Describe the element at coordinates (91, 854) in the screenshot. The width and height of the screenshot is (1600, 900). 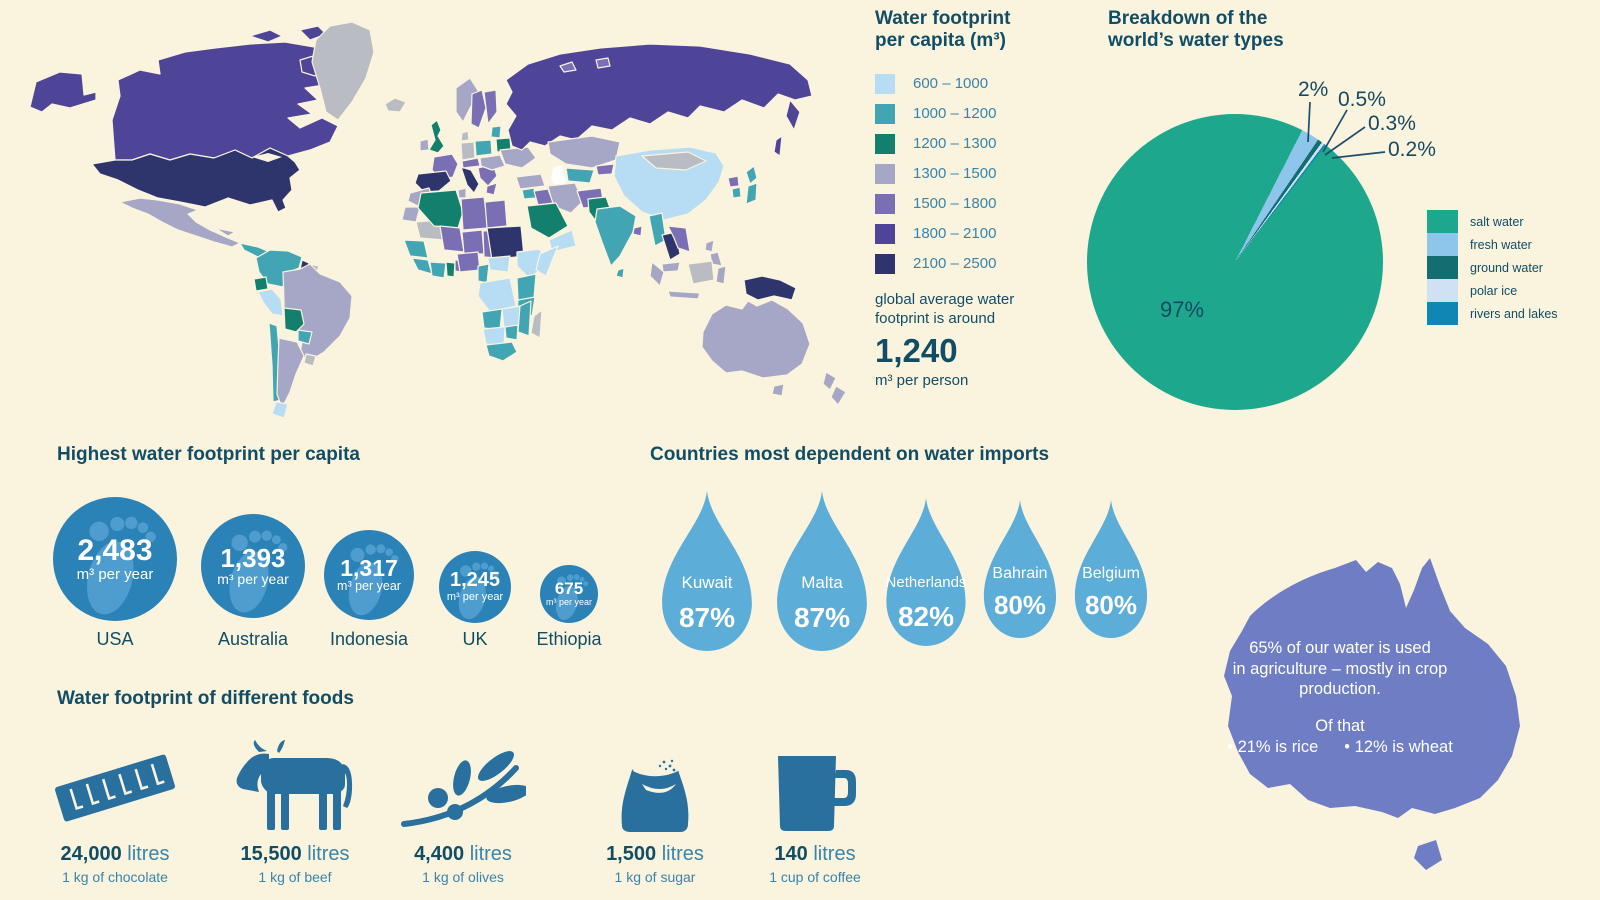
I see `food-value: 24,000` at that location.